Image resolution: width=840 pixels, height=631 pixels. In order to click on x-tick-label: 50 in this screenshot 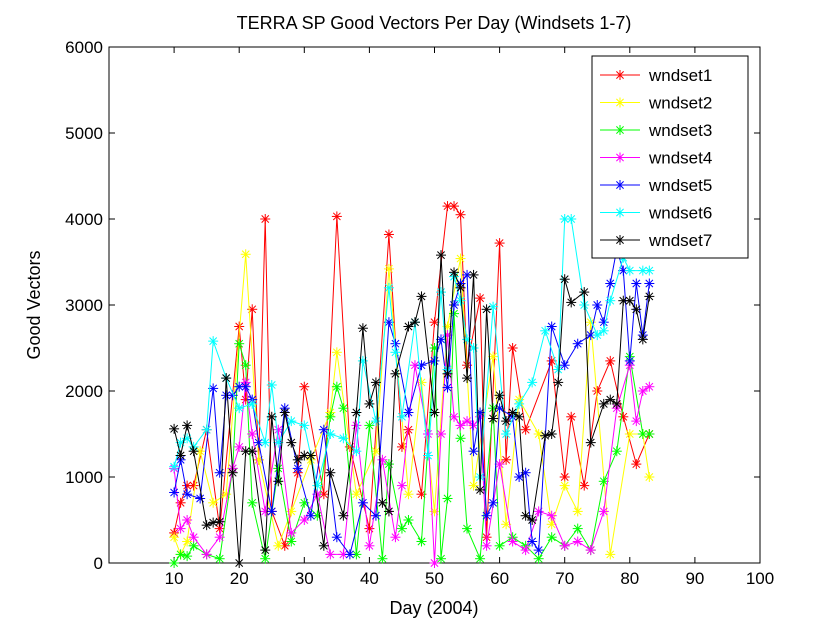, I will do `click(434, 578)`.